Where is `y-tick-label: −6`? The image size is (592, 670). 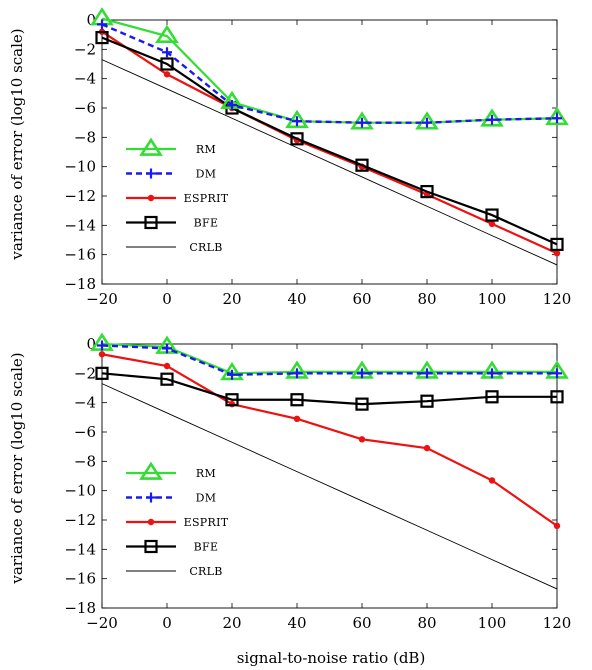
y-tick-label: −6 is located at coordinates (85, 432).